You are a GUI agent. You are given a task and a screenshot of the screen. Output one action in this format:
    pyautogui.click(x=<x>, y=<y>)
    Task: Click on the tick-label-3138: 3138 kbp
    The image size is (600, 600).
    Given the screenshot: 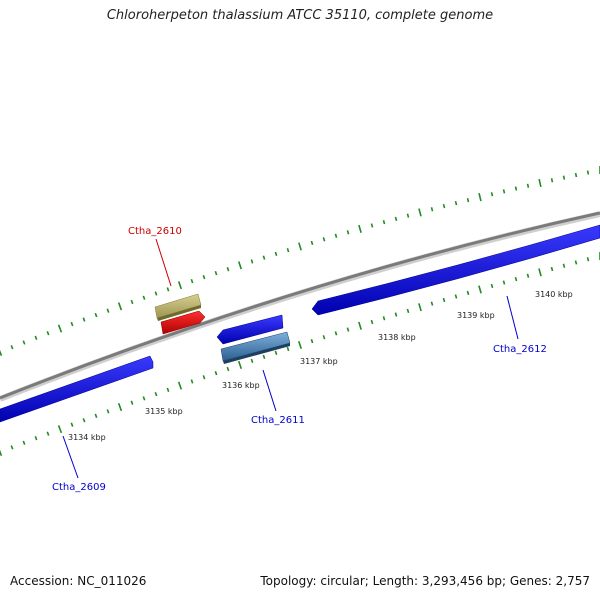 What is the action you would take?
    pyautogui.click(x=397, y=337)
    